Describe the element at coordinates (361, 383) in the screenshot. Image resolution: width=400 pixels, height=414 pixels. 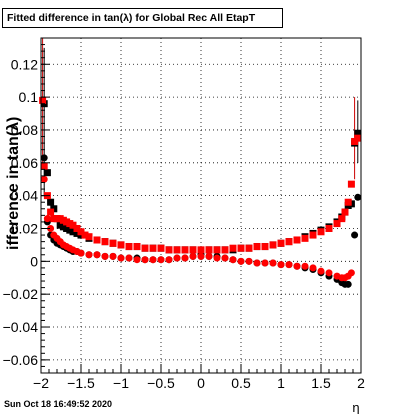
I see `x-tick-label: 2` at that location.